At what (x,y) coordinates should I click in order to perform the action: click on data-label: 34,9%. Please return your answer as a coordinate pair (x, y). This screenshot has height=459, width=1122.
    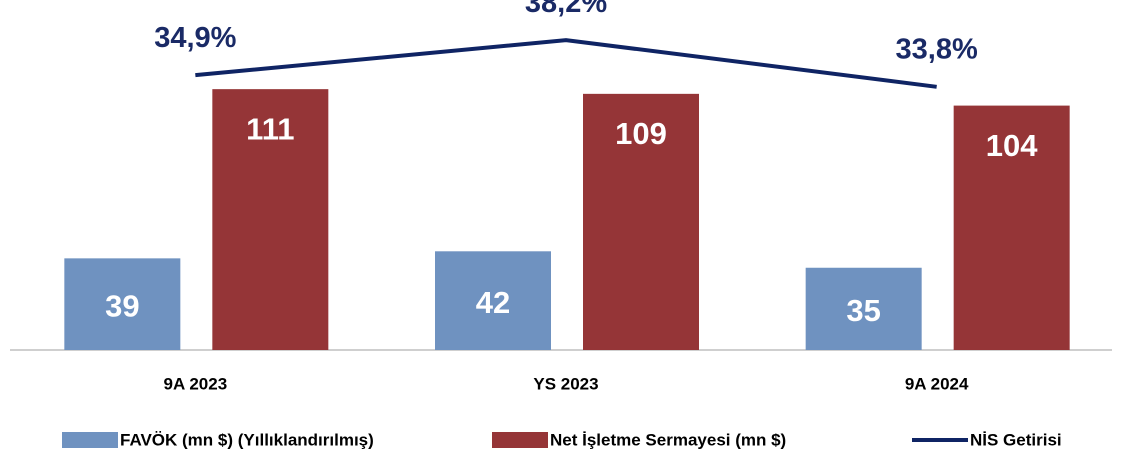
    Looking at the image, I should click on (195, 38).